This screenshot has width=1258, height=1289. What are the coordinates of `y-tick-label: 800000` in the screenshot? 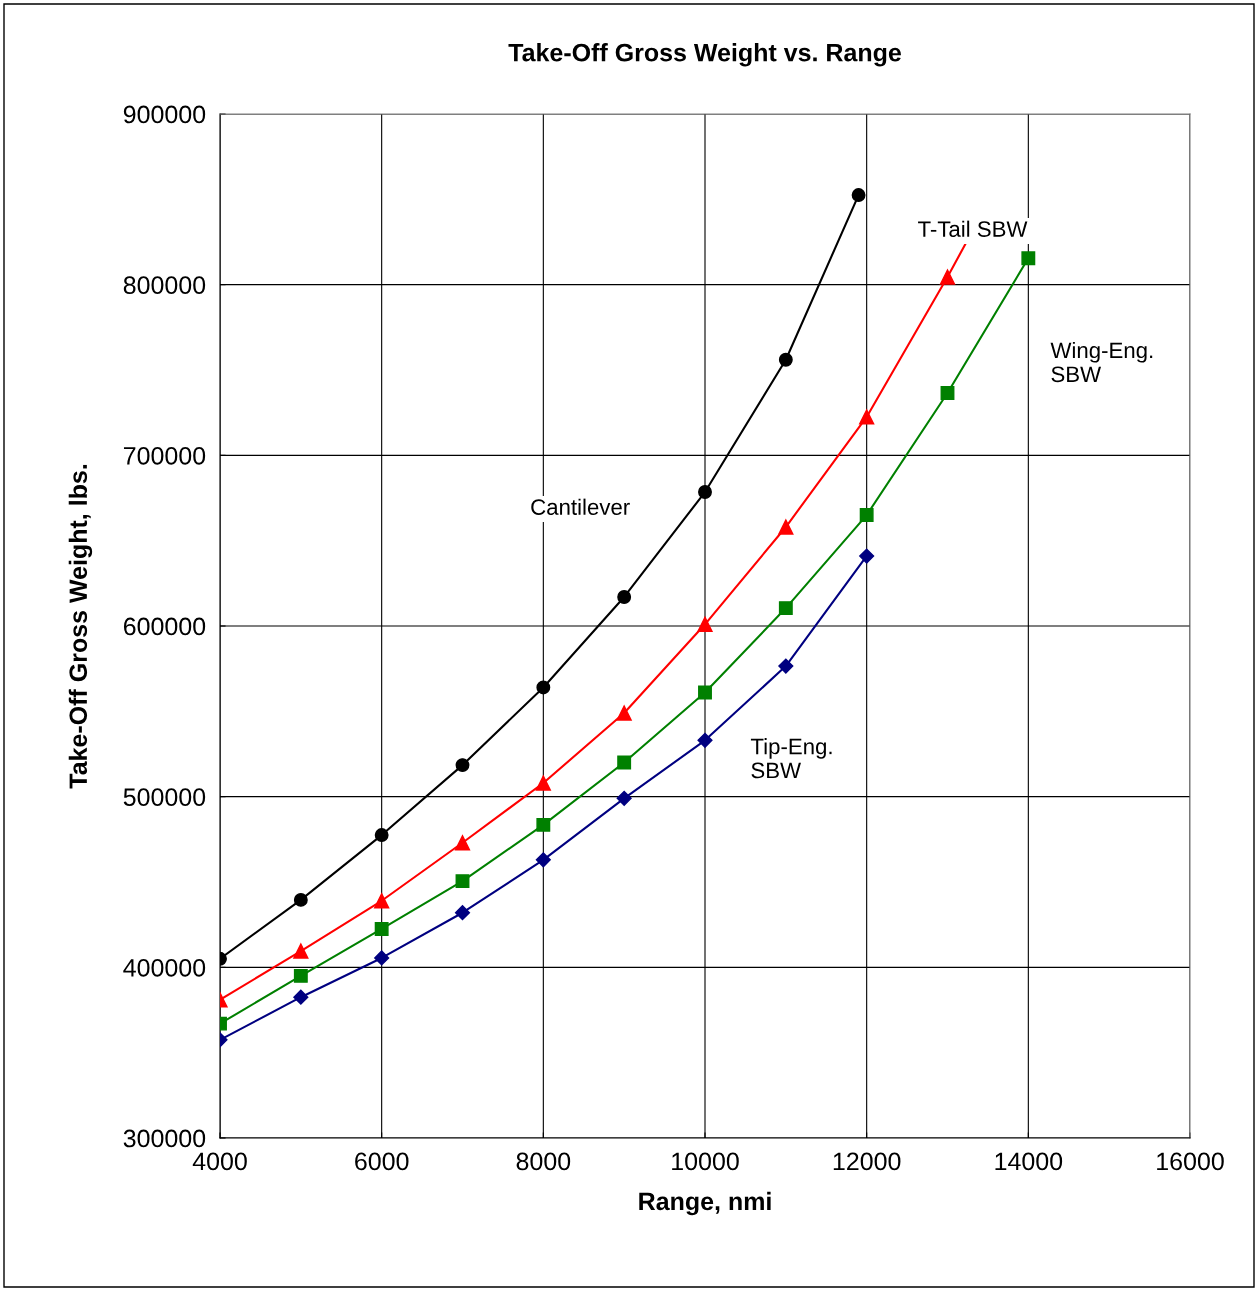 It's located at (164, 285).